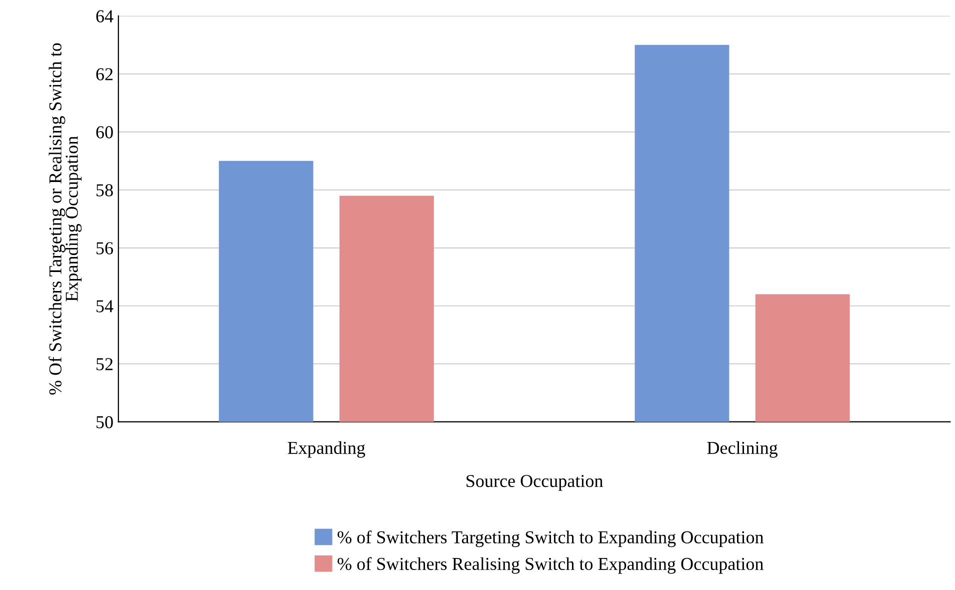 Image resolution: width=955 pixels, height=590 pixels. Describe the element at coordinates (65, 219) in the screenshot. I see `y-axis-title: % Of Switchers Targeting or Realising Switch to Expanding Occupation` at that location.